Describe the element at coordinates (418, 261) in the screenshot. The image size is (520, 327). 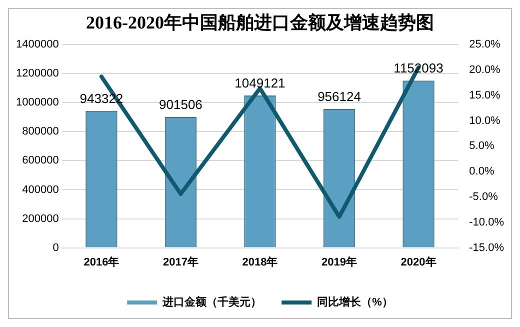
I see `x-tick-label: 2020年` at that location.